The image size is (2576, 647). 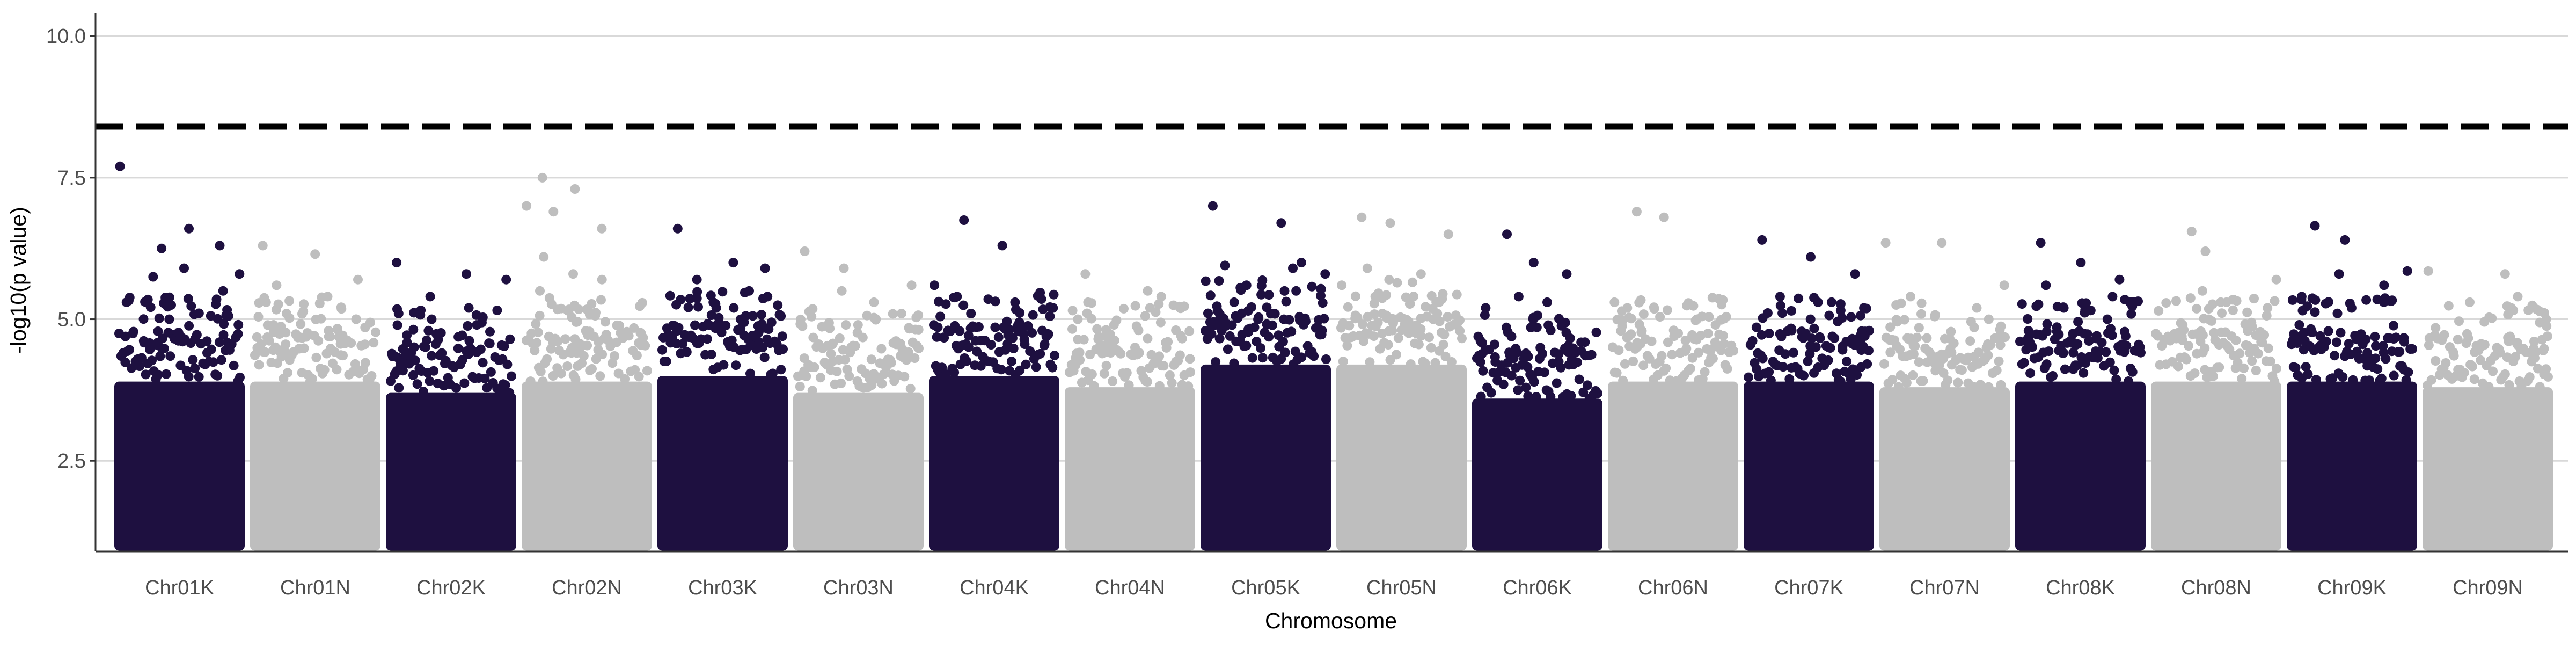 What do you see at coordinates (1944, 588) in the screenshot?
I see `x-tick-label: Chr07N` at bounding box center [1944, 588].